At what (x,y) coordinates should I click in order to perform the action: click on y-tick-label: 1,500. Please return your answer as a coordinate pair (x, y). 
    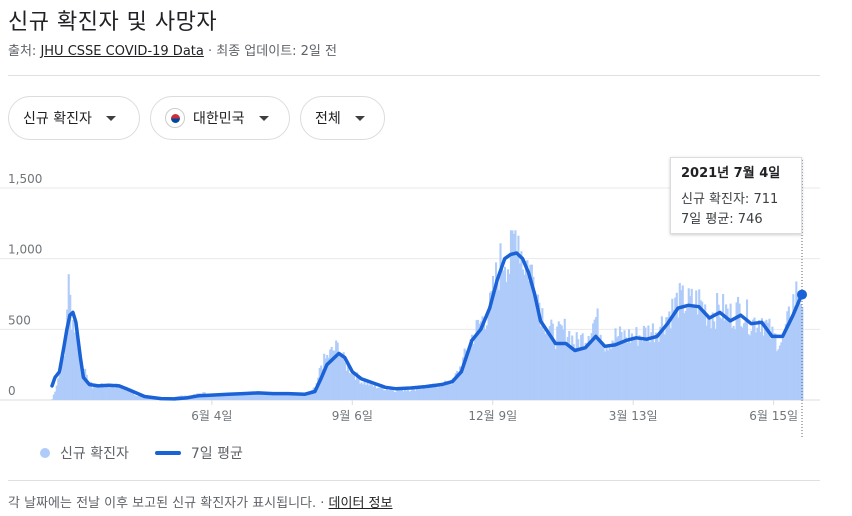
    Looking at the image, I should click on (25, 179).